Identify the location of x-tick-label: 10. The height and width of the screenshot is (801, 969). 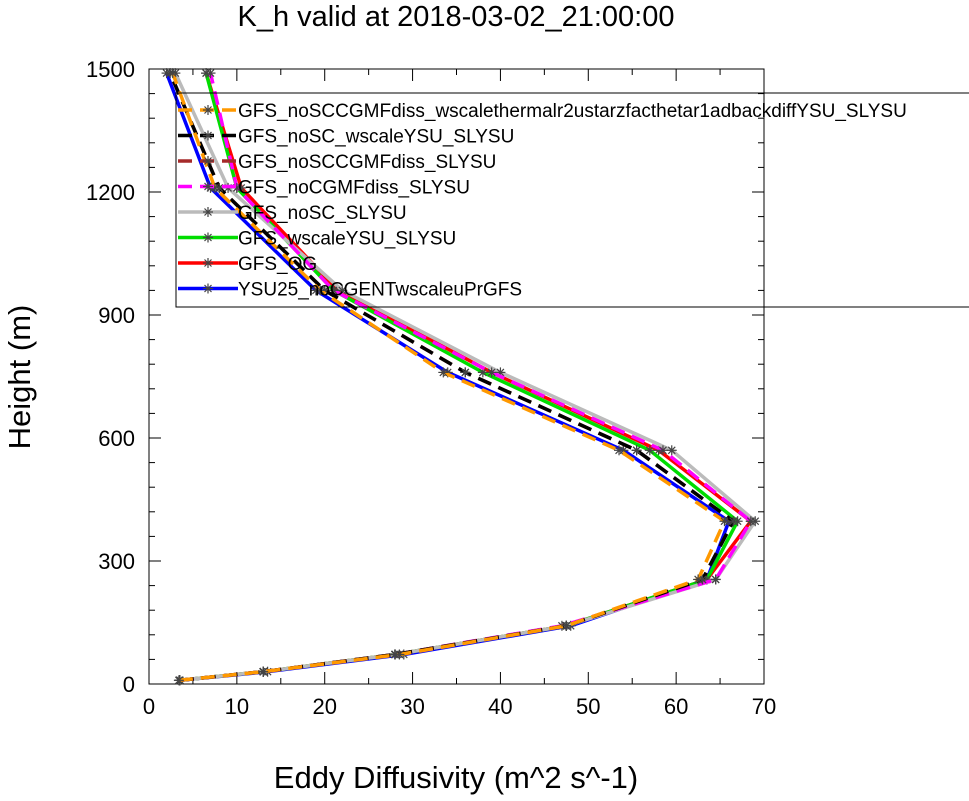
(237, 706).